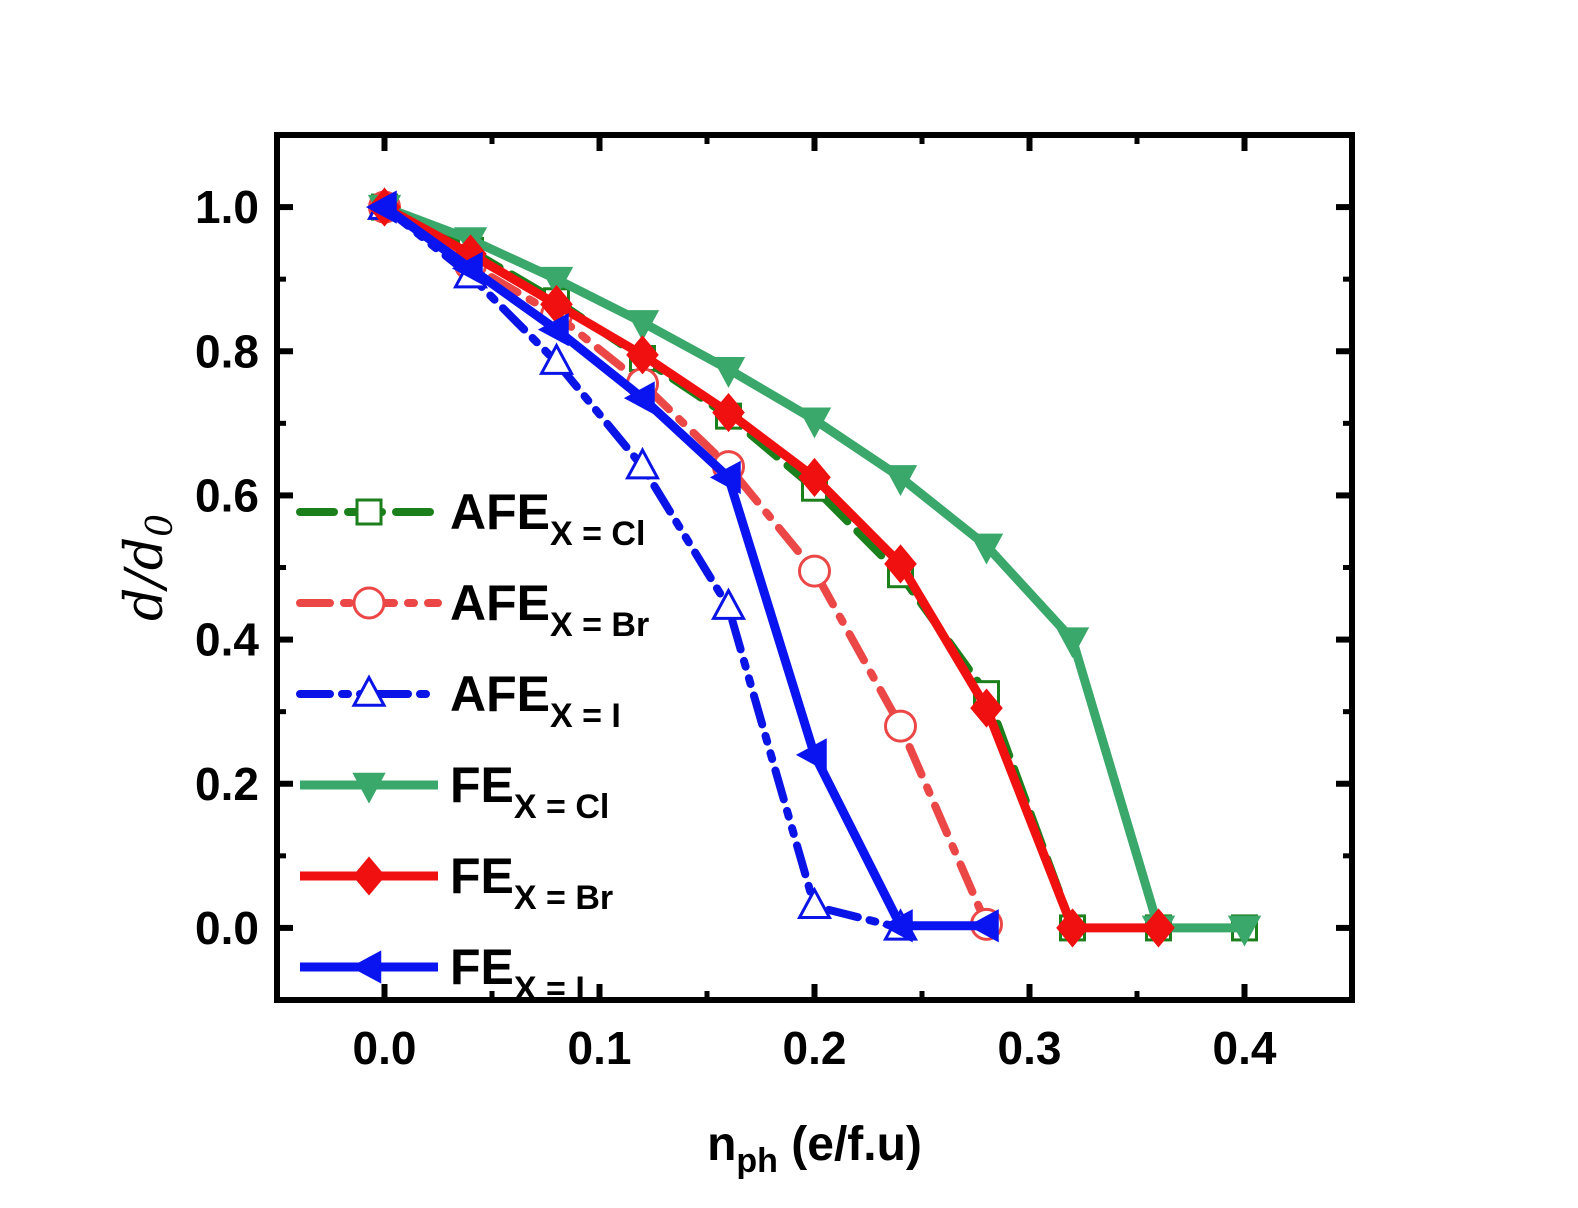  I want to click on x-axis-title-sub: ph, so click(757, 1161).